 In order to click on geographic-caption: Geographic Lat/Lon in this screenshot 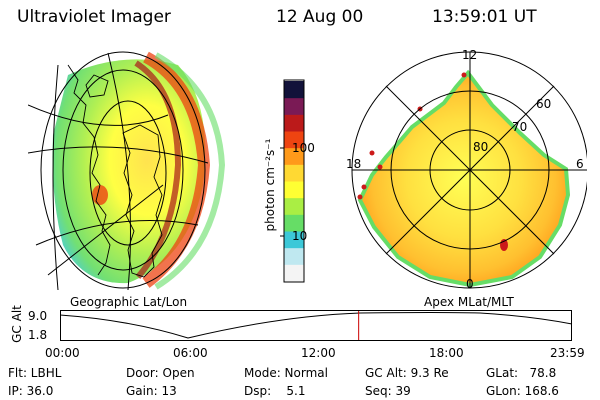, I will do `click(129, 302)`.